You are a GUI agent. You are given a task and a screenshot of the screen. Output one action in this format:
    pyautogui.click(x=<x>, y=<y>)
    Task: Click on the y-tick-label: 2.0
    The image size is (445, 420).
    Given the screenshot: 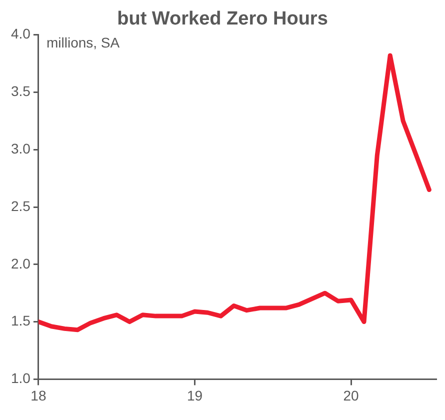 What is the action you would take?
    pyautogui.click(x=20, y=263)
    